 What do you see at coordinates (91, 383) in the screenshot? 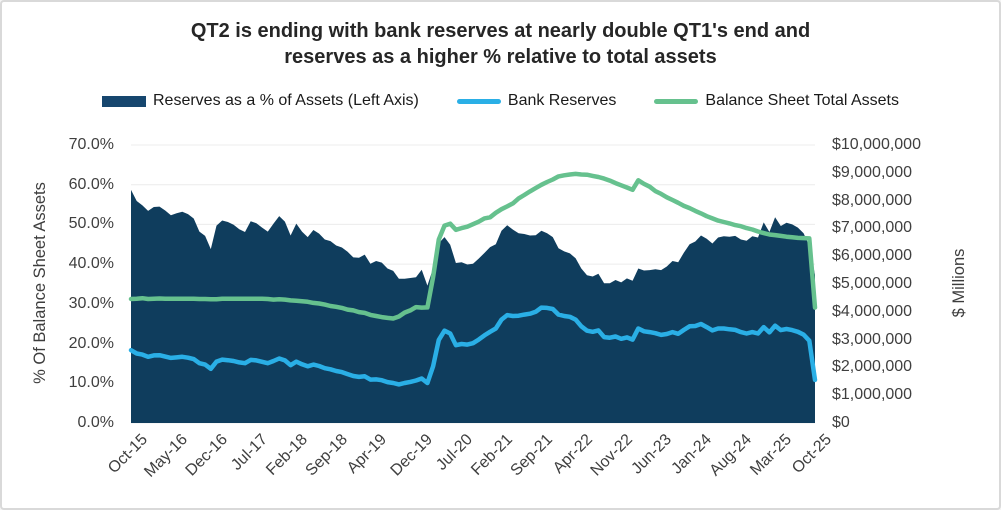
I see `left-axis-tick-label: 10.0%` at bounding box center [91, 383].